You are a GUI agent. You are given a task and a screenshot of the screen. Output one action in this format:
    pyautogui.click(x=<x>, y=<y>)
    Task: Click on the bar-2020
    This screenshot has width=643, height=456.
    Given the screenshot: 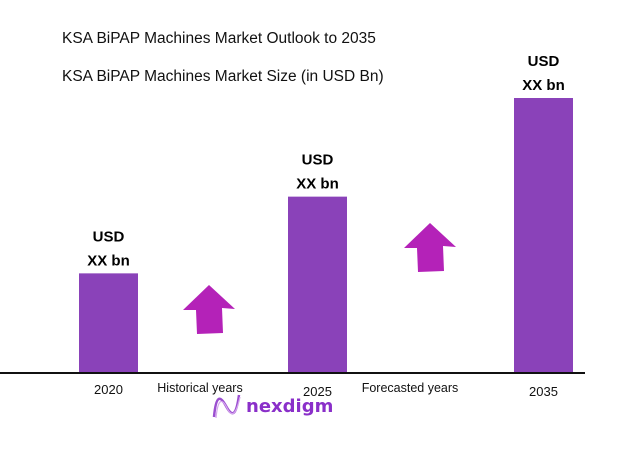 What is the action you would take?
    pyautogui.click(x=108, y=322)
    